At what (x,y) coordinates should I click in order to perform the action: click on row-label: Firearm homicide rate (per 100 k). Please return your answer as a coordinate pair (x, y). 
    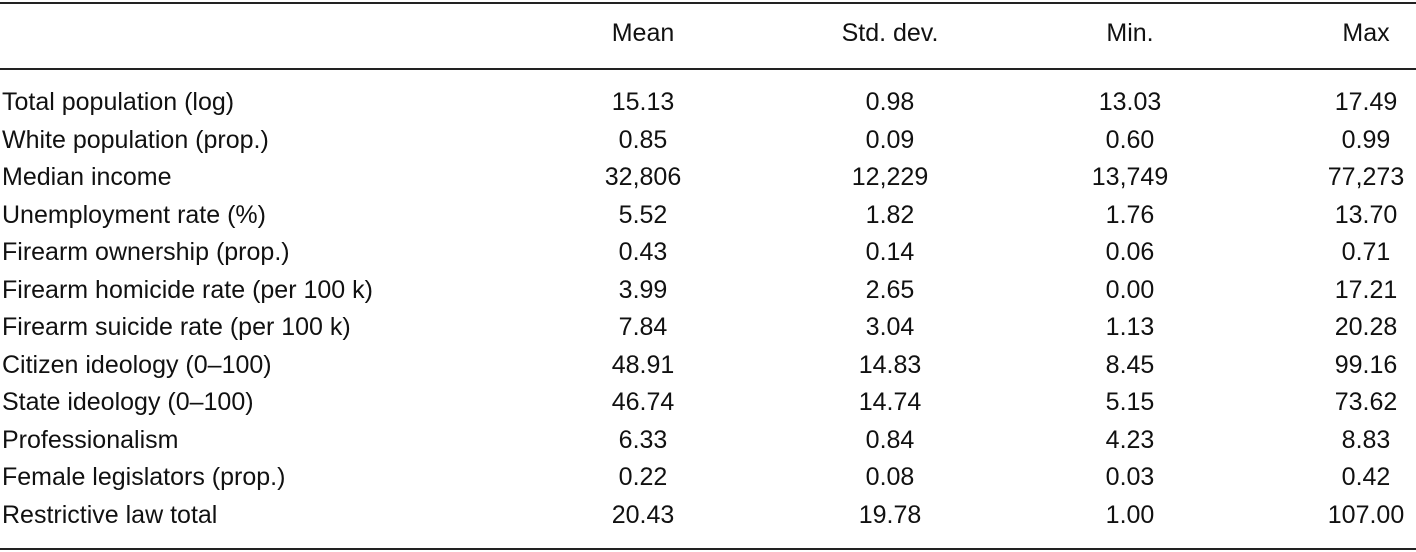
    Looking at the image, I should click on (187, 289).